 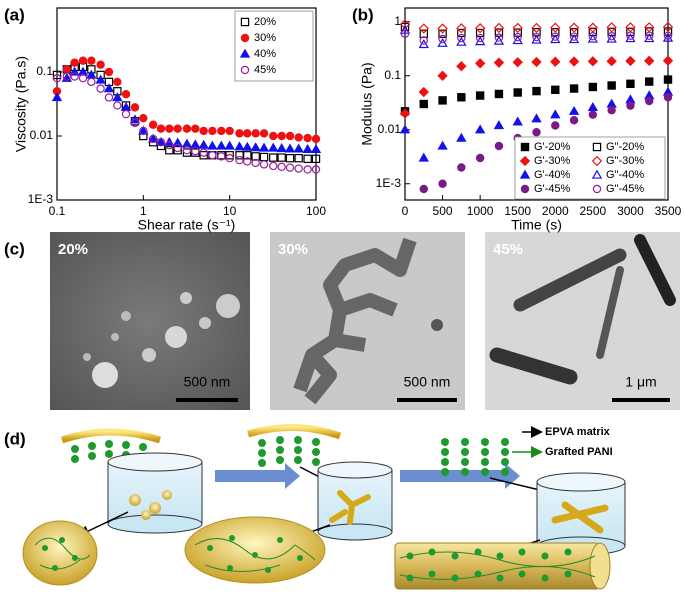 What do you see at coordinates (508, 249) in the screenshot?
I see `micrograph-label: 45%` at bounding box center [508, 249].